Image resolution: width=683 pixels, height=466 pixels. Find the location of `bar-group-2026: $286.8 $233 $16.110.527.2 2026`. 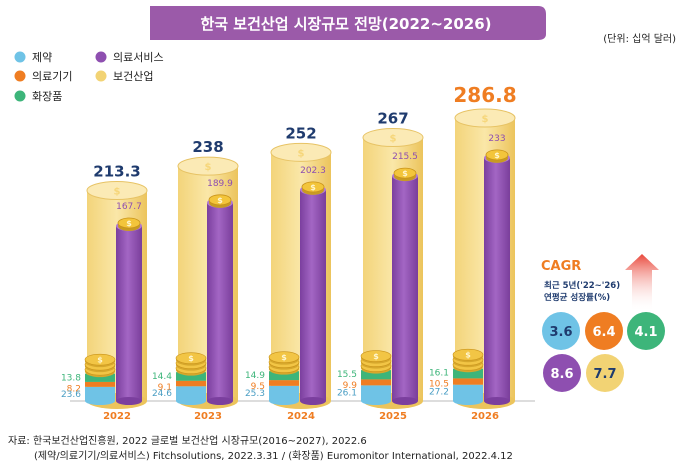

bar-group-2026: $286.8 $233 $16.110.527.2 2026 is located at coordinates (473, 252).